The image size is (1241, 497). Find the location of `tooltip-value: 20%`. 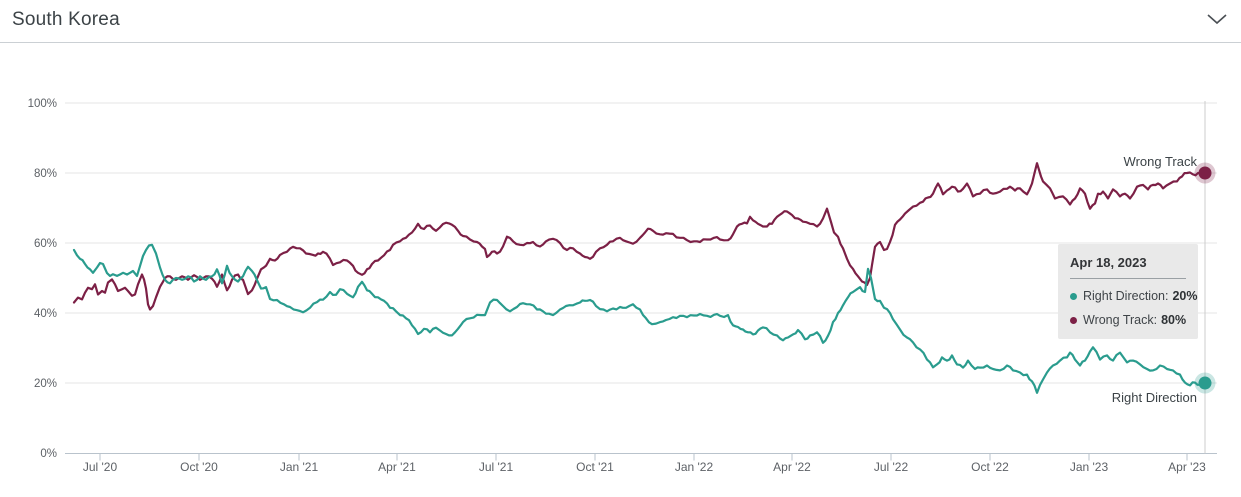

tooltip-value: 20% is located at coordinates (1185, 296).